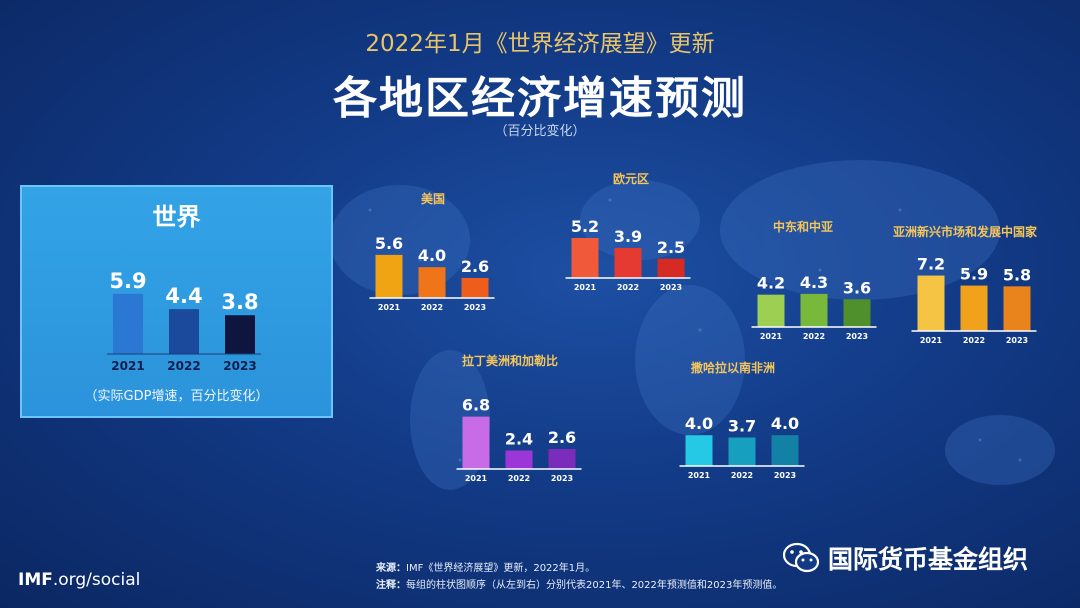  Describe the element at coordinates (742, 451) in the screenshot. I see `bar-ssa-2022` at that location.